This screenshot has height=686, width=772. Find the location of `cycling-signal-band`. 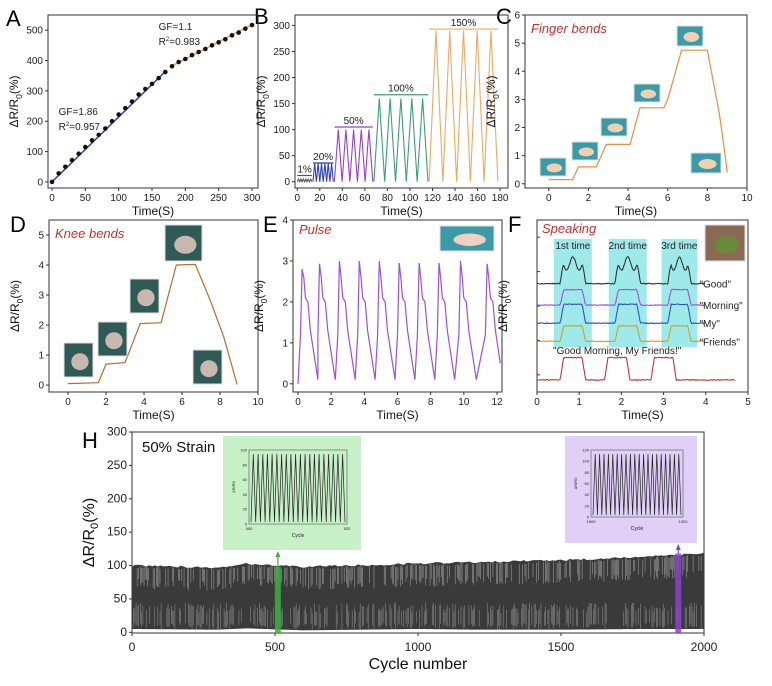

cycling-signal-band is located at coordinates (418, 592).